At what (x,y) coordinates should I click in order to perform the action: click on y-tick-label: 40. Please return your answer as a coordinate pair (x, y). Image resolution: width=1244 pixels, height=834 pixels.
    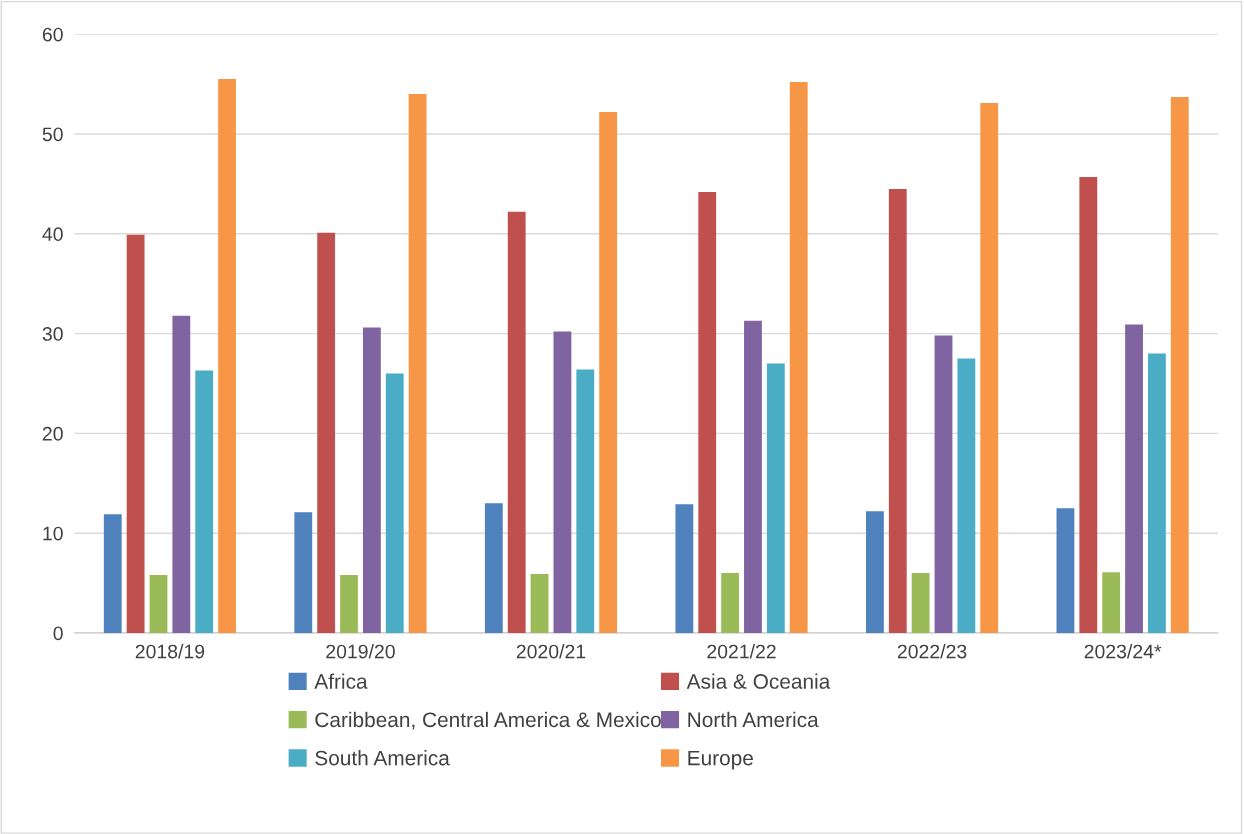
    Looking at the image, I should click on (52, 234).